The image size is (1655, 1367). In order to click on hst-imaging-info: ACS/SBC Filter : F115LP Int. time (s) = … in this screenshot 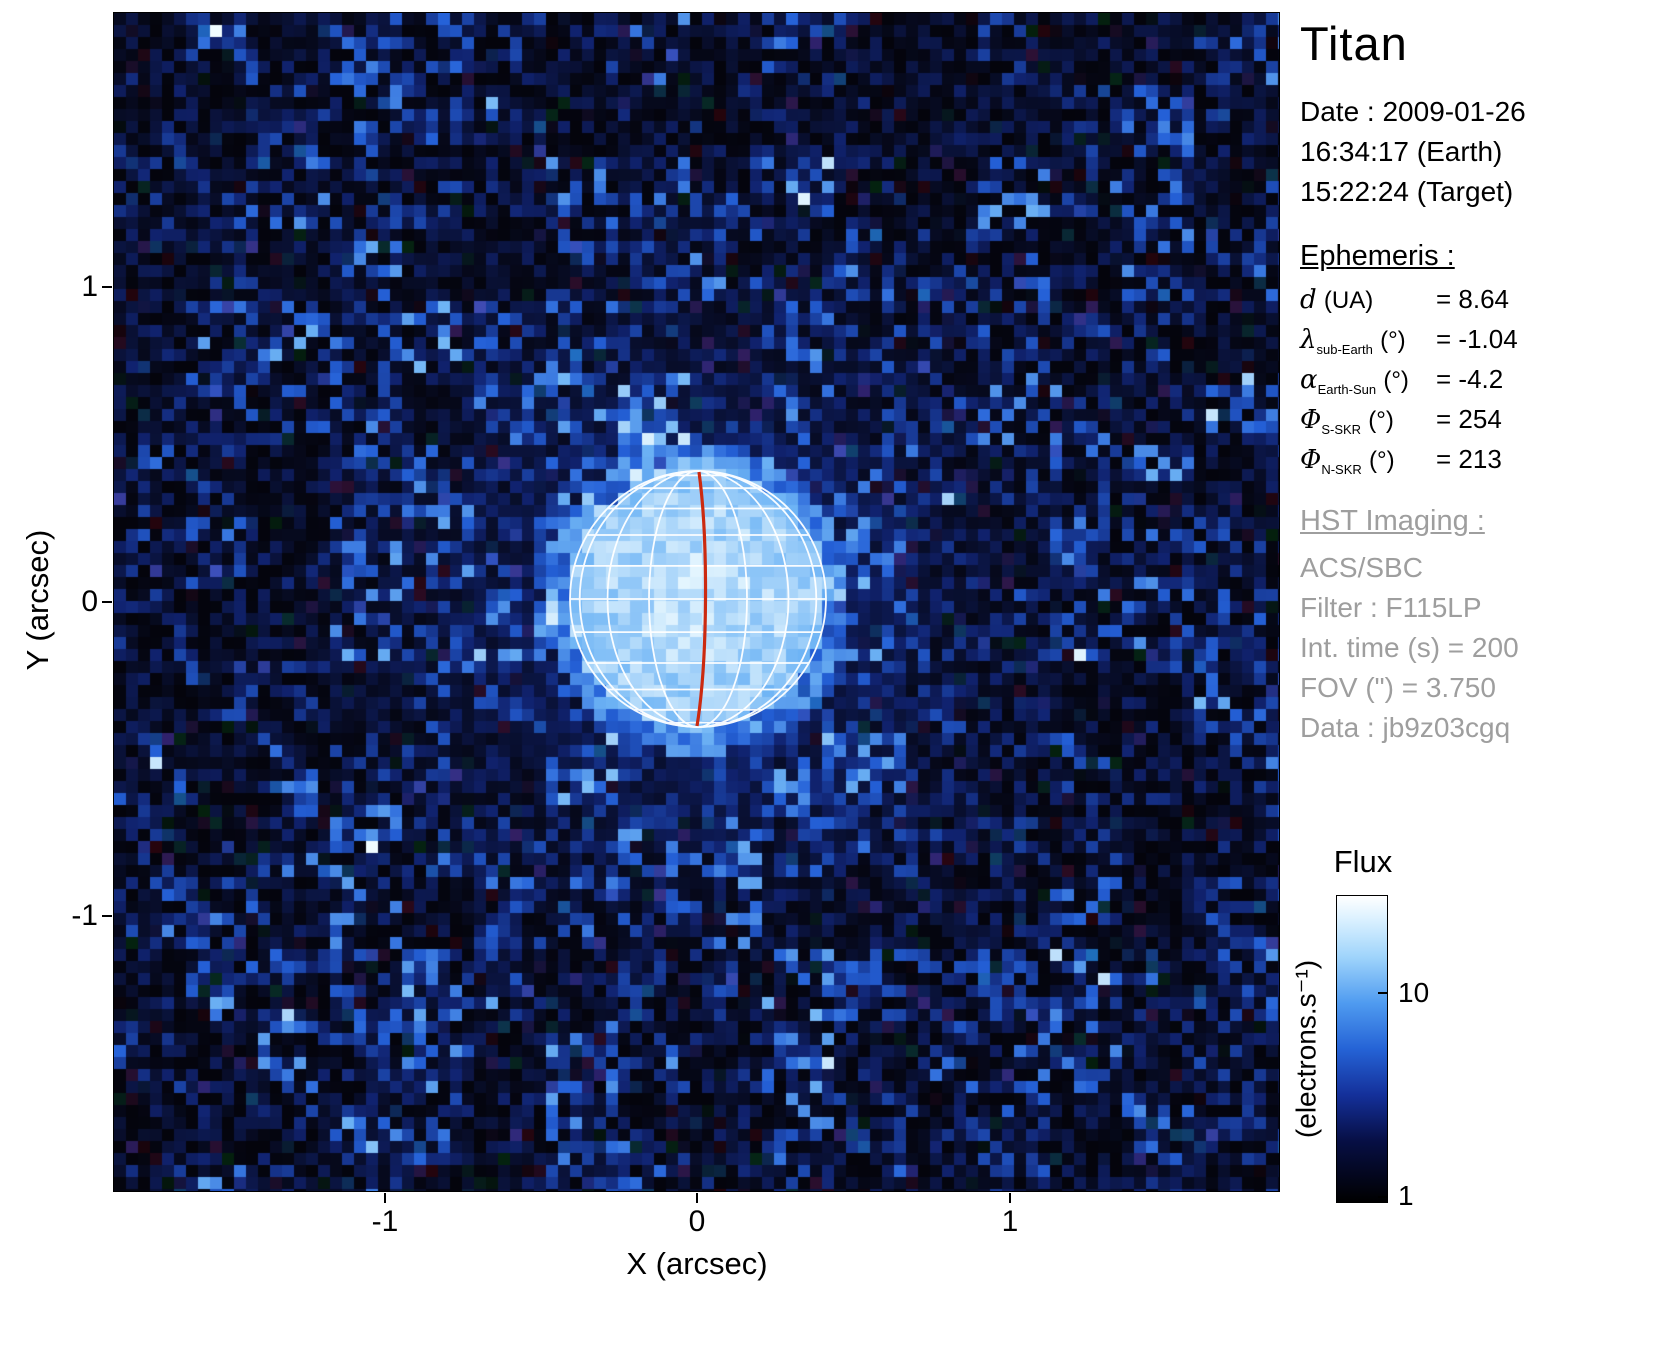, I will do `click(1409, 648)`.